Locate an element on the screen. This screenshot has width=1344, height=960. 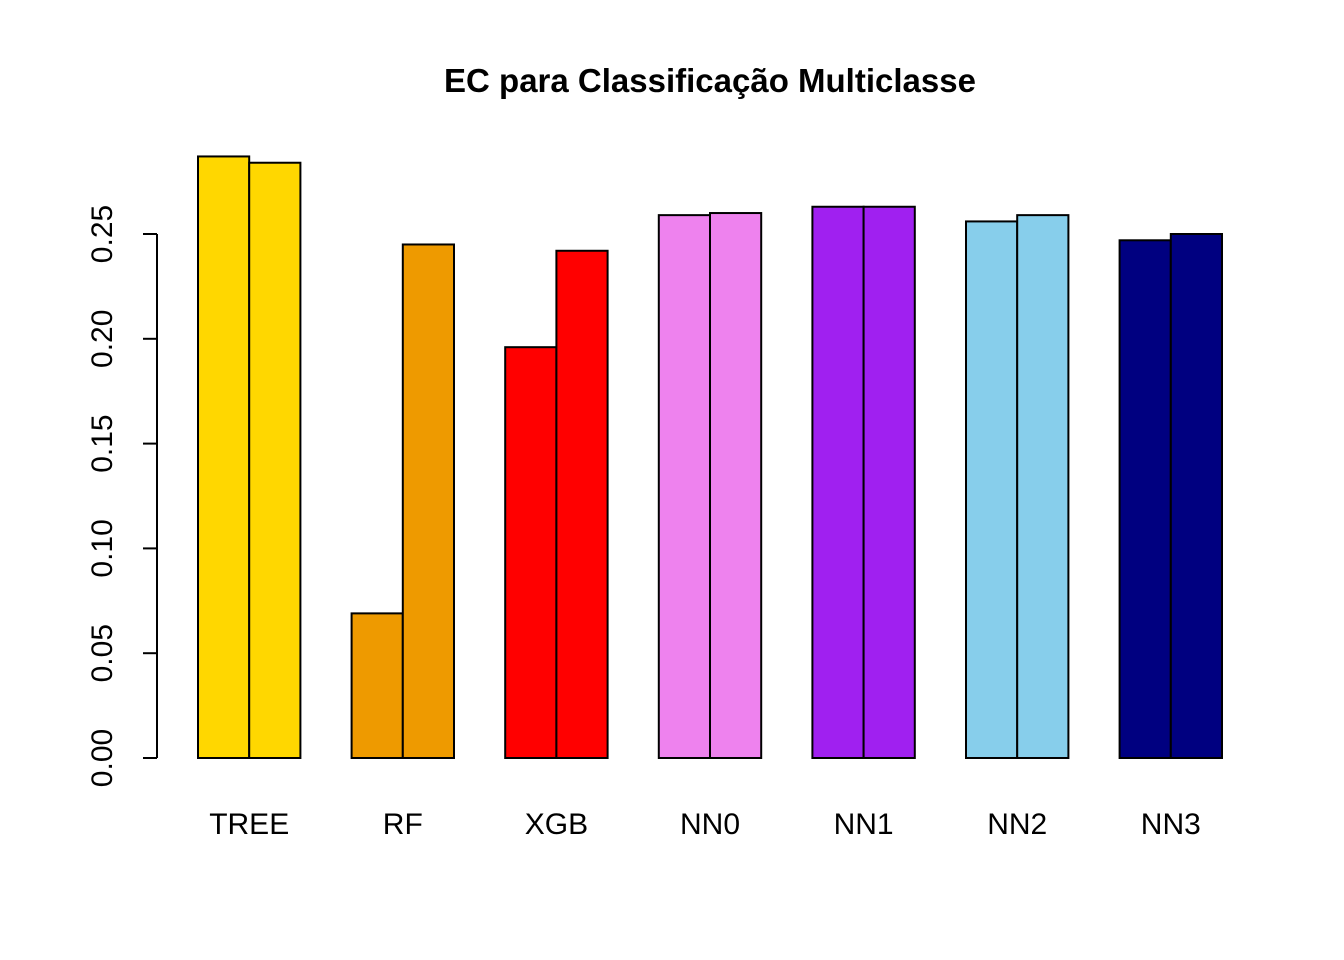
y-tick-label: 0.25 is located at coordinates (102, 234).